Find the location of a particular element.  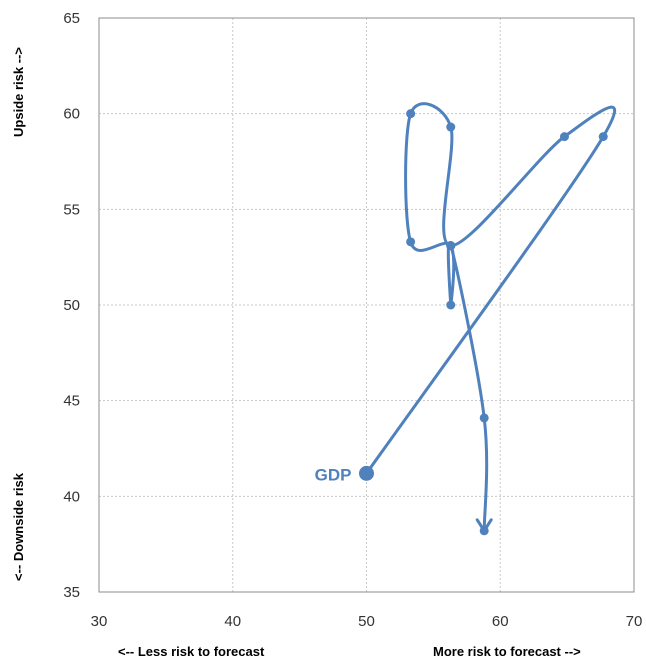

y-tick-label: 35 is located at coordinates (71, 592).